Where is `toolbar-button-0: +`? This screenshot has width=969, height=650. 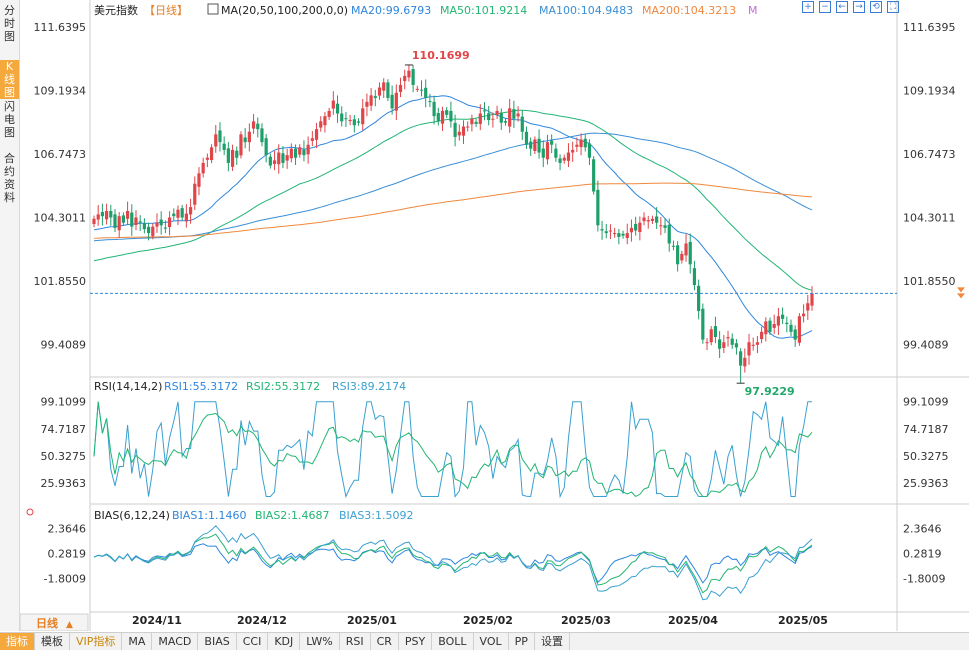 toolbar-button-0: + is located at coordinates (808, 7).